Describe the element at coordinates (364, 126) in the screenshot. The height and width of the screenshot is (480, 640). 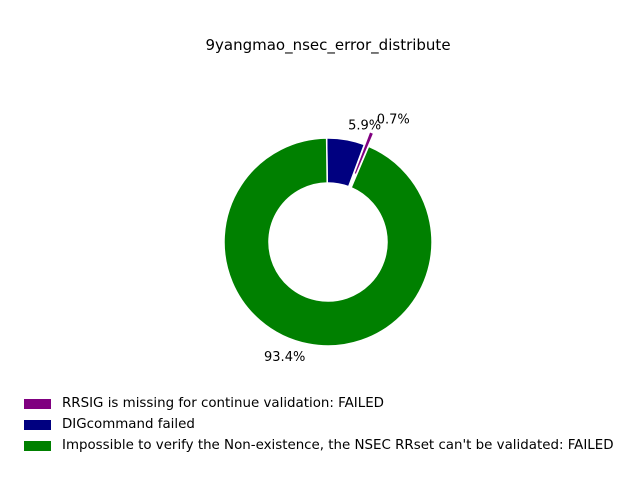
I see `percent-label-digcommand-failed: 5.9%` at that location.